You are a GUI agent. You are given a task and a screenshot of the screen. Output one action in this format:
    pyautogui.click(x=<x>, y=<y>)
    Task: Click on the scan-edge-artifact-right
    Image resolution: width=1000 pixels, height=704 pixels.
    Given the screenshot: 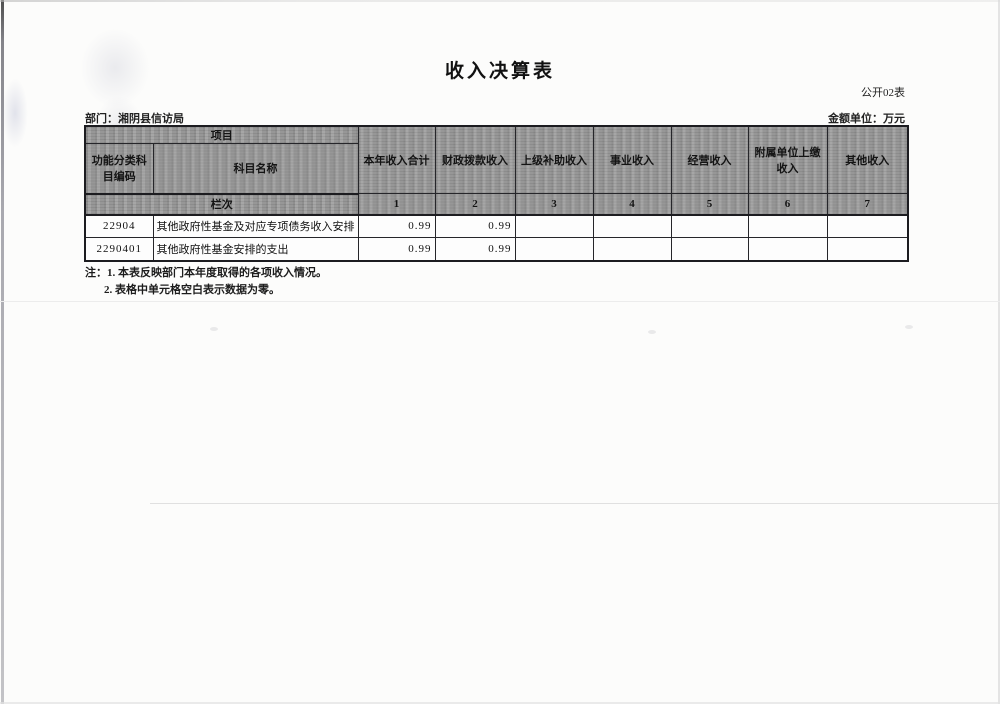 What is the action you would take?
    pyautogui.click(x=999, y=352)
    